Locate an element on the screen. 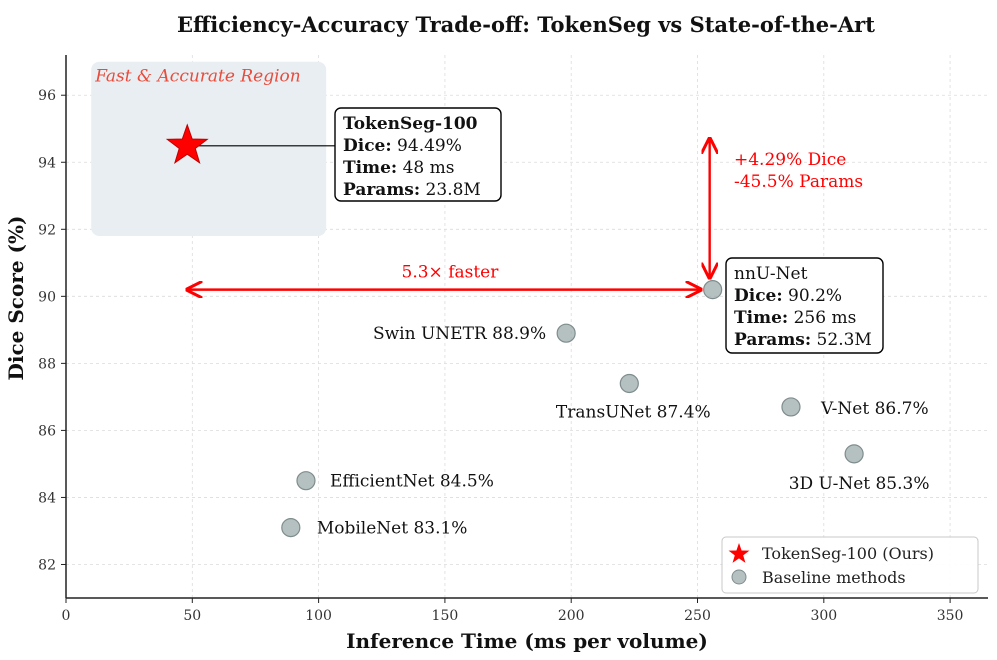 This screenshot has width=997, height=660. legend: TokenSeg-100 (Ours) Baseline methods is located at coordinates (850, 565).